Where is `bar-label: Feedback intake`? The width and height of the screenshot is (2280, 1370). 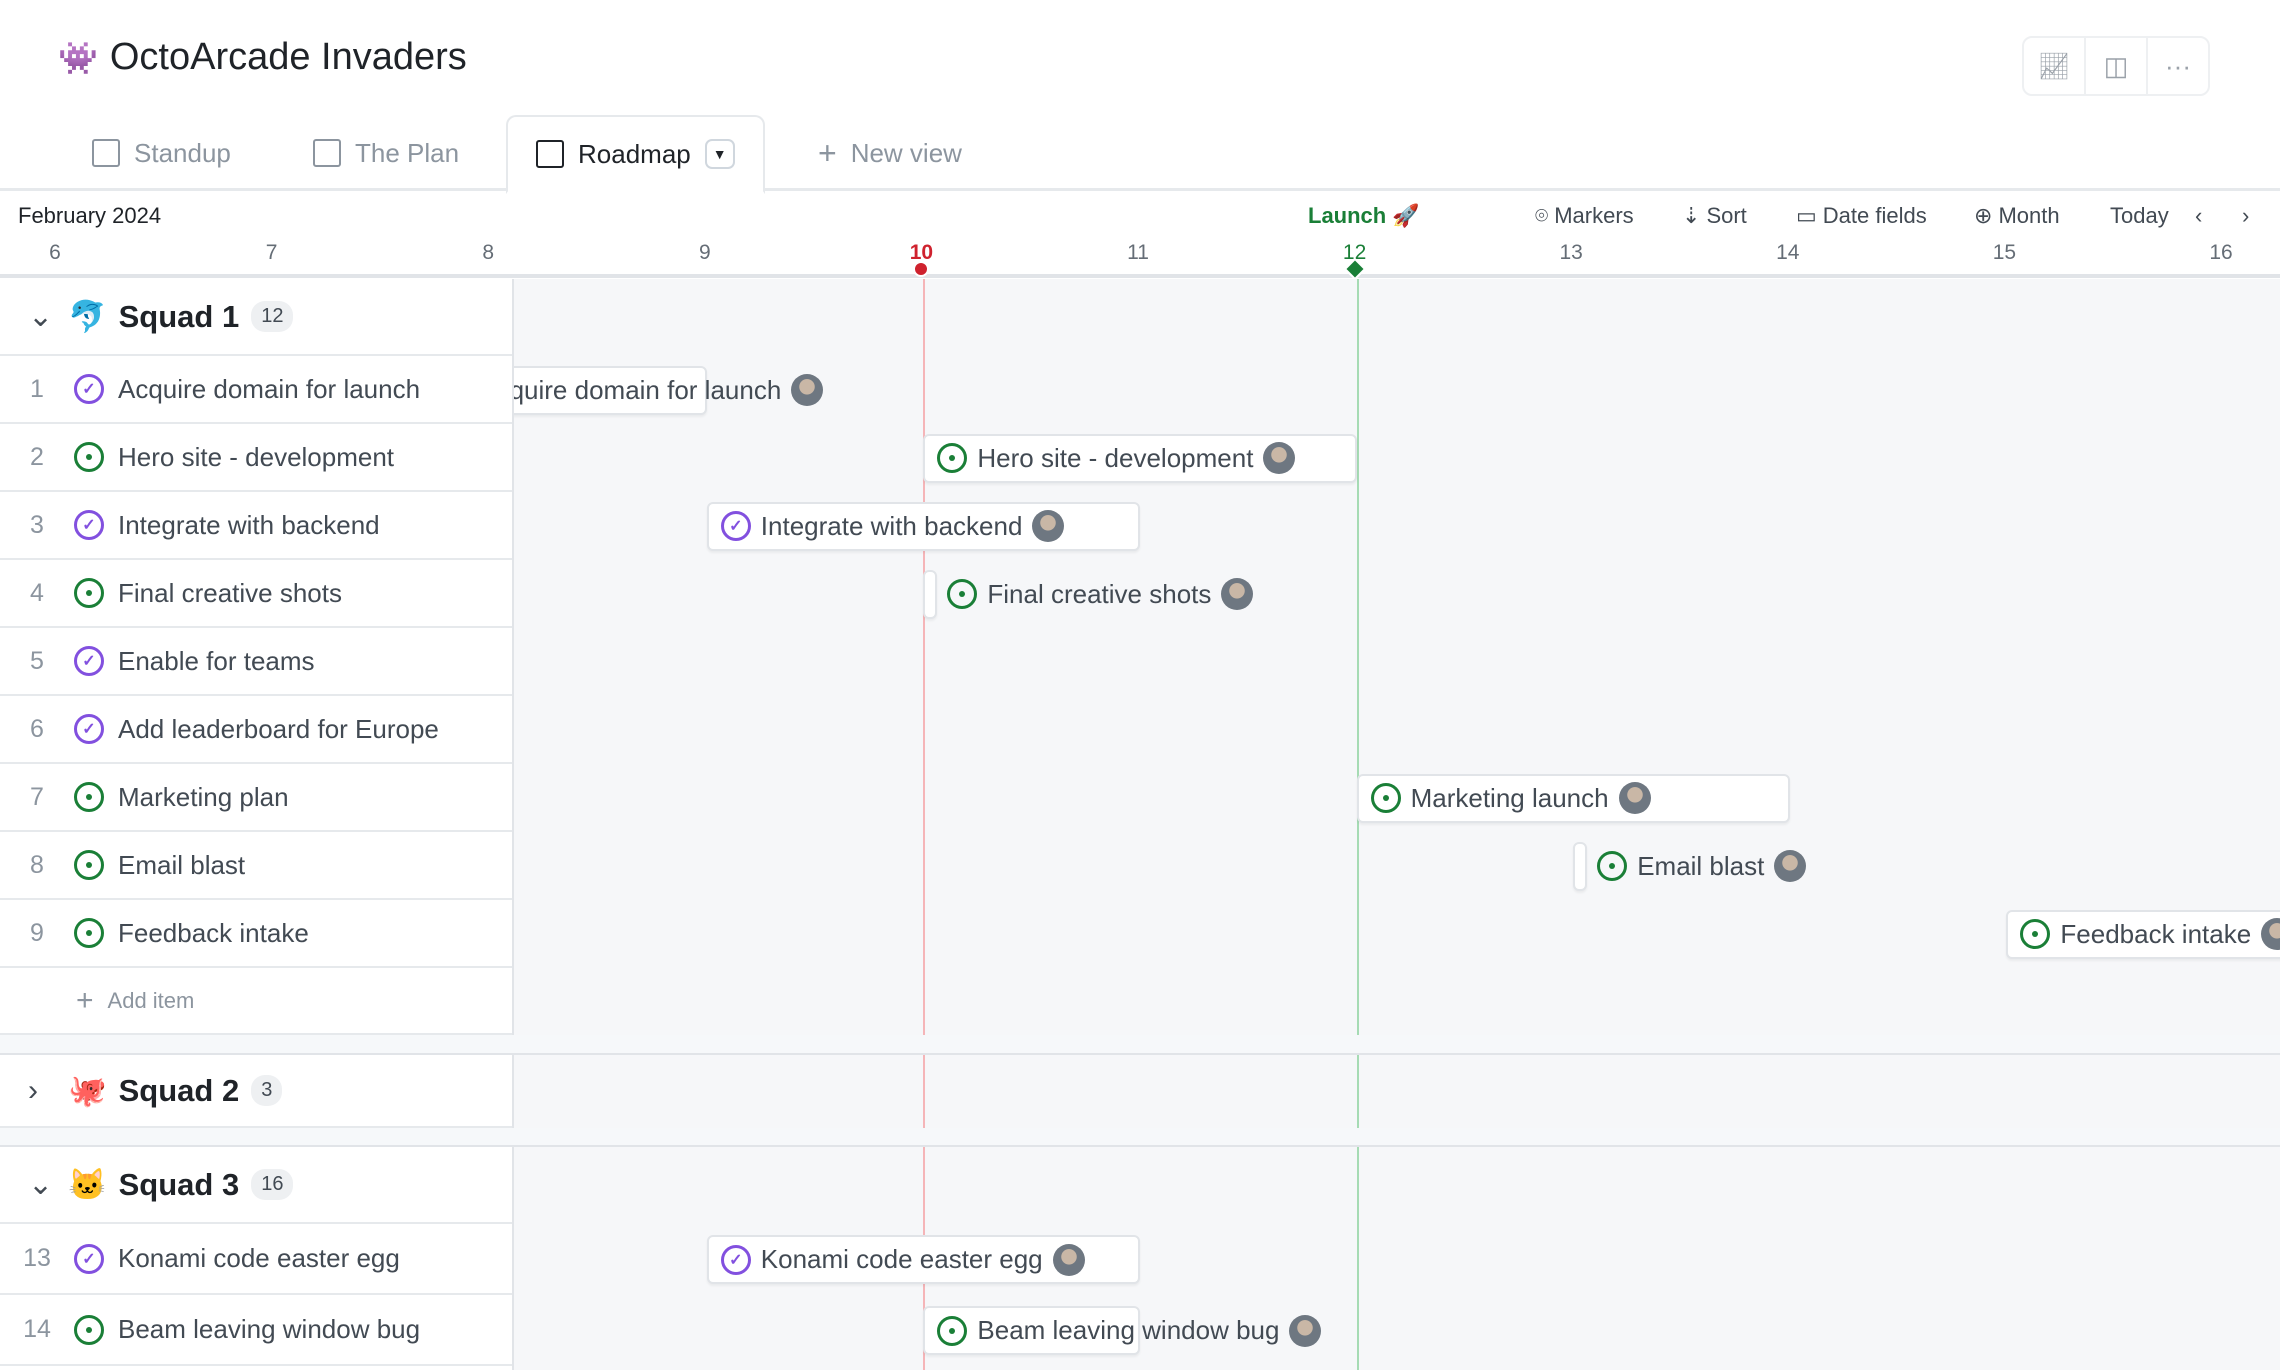 bar-label: Feedback intake is located at coordinates (2156, 933).